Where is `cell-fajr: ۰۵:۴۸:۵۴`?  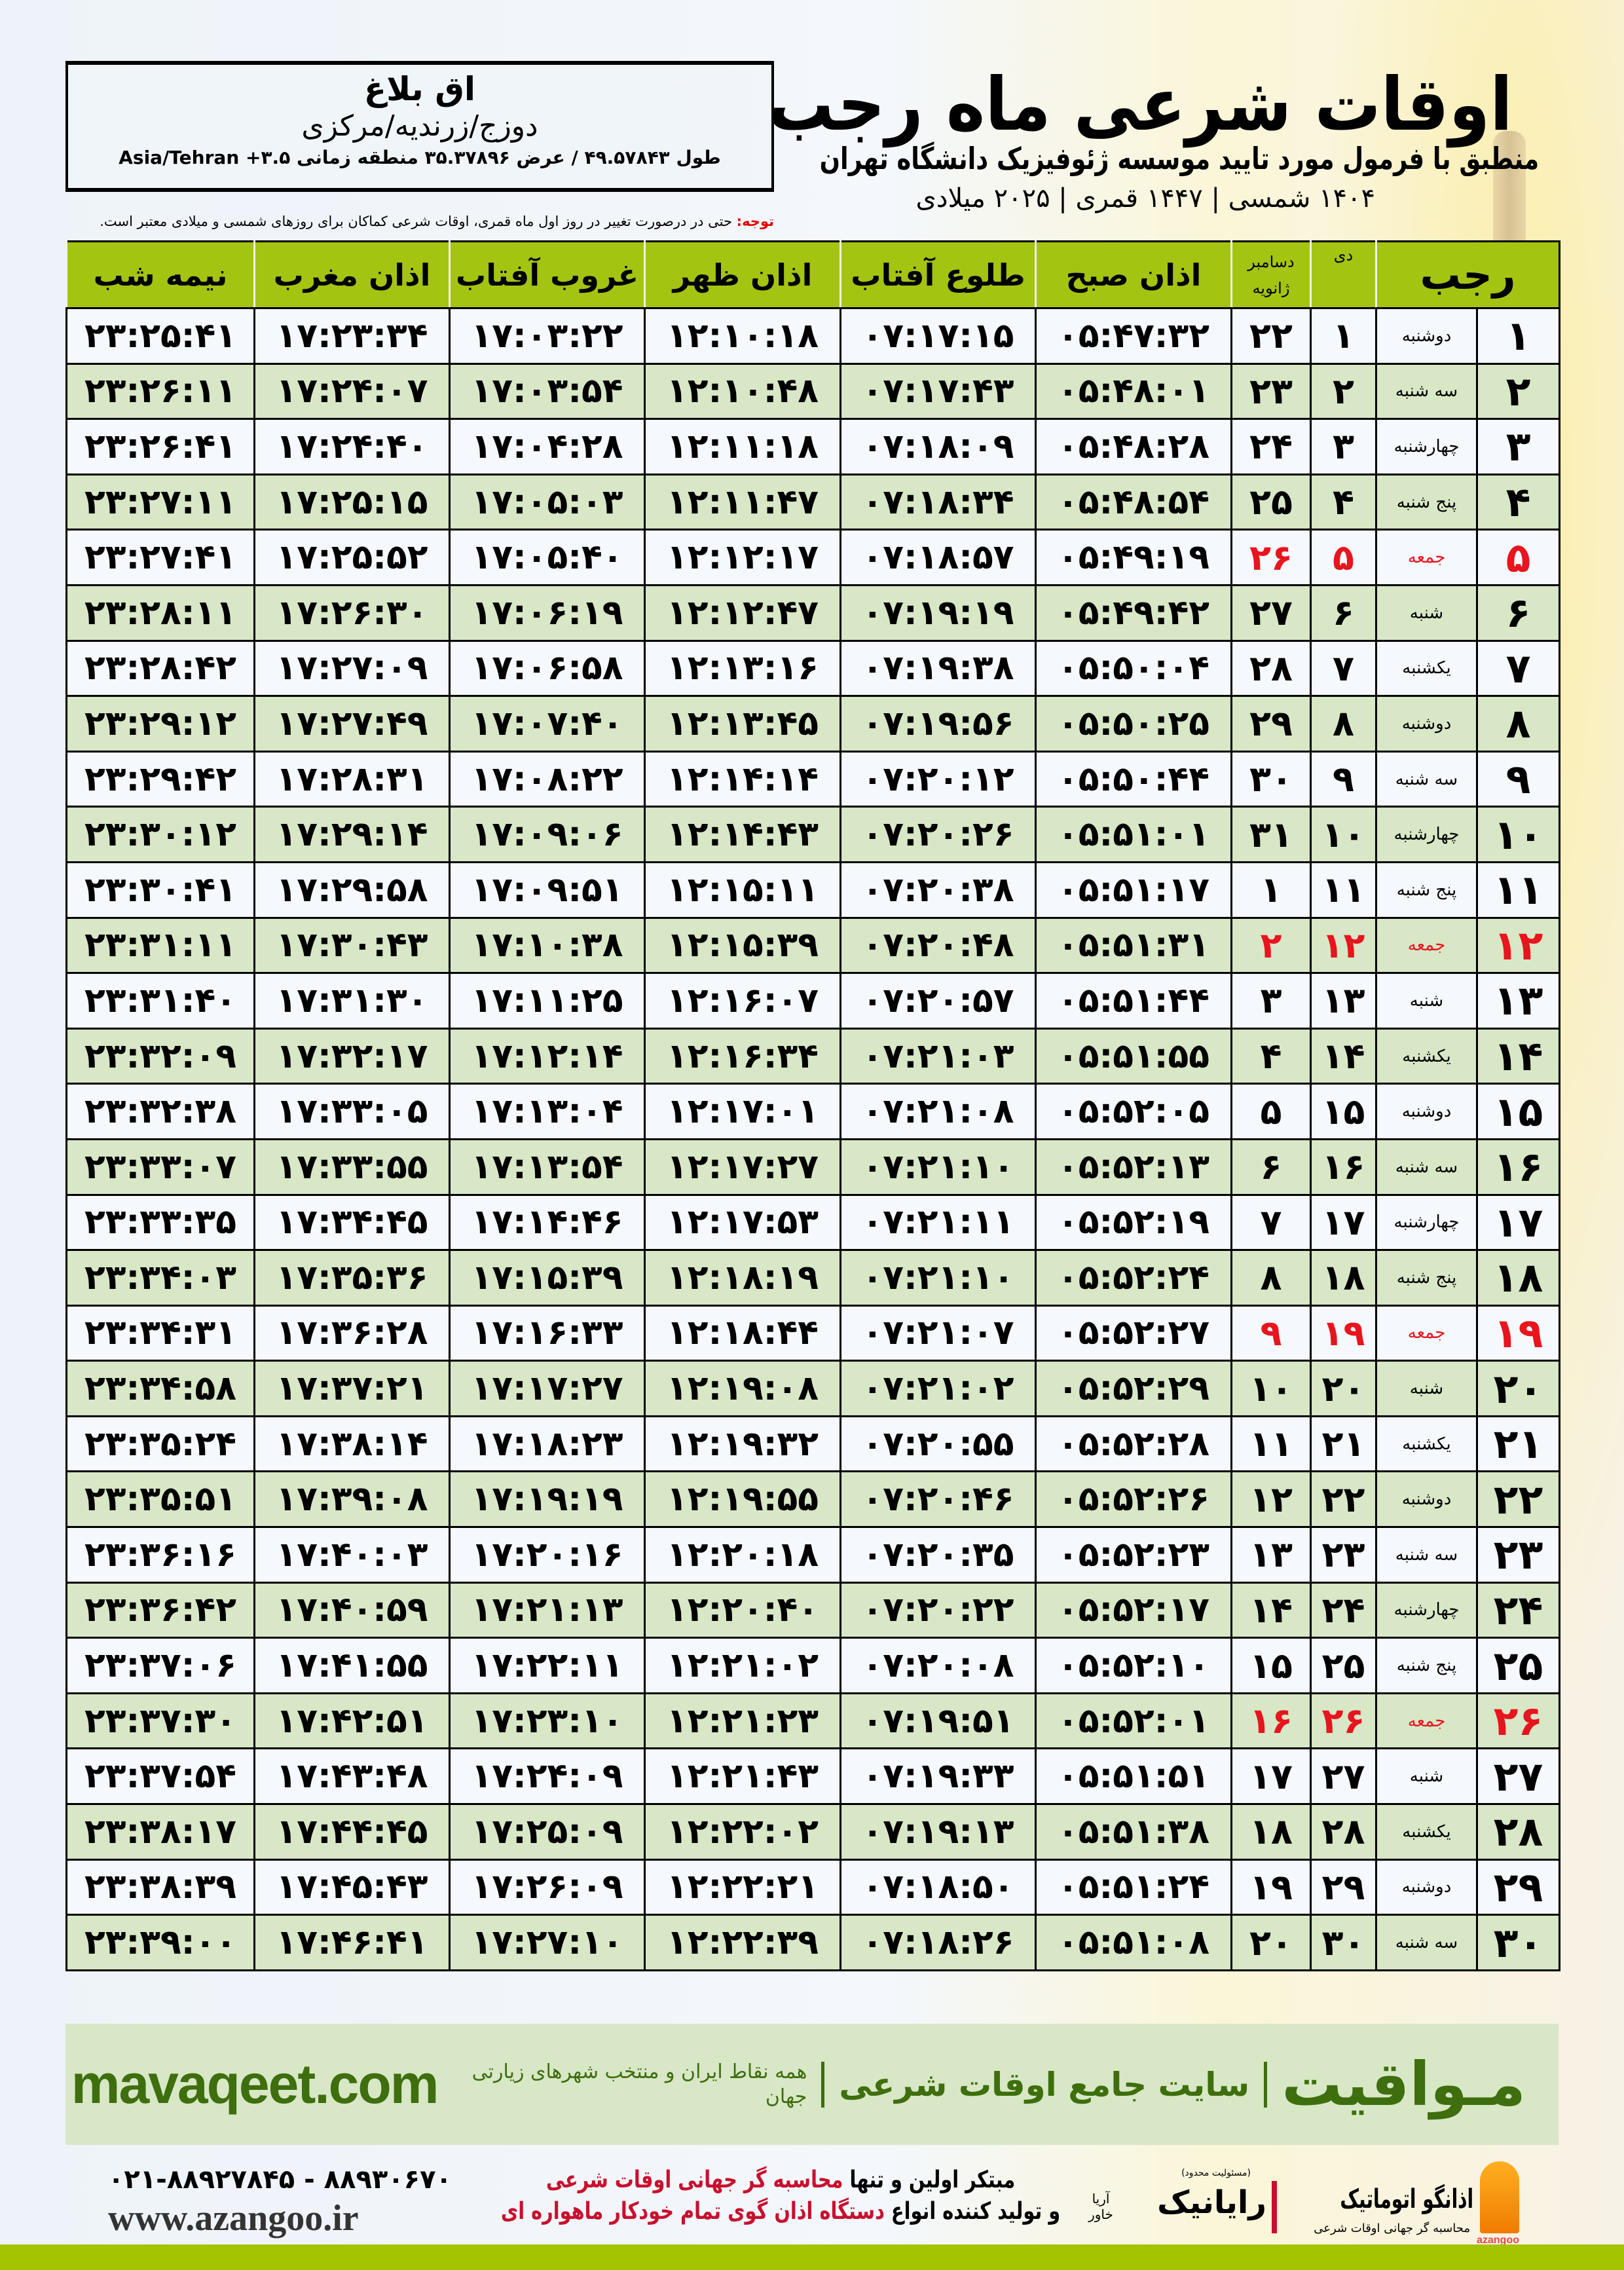 cell-fajr: ۰۵:۴۸:۵۴ is located at coordinates (1133, 502).